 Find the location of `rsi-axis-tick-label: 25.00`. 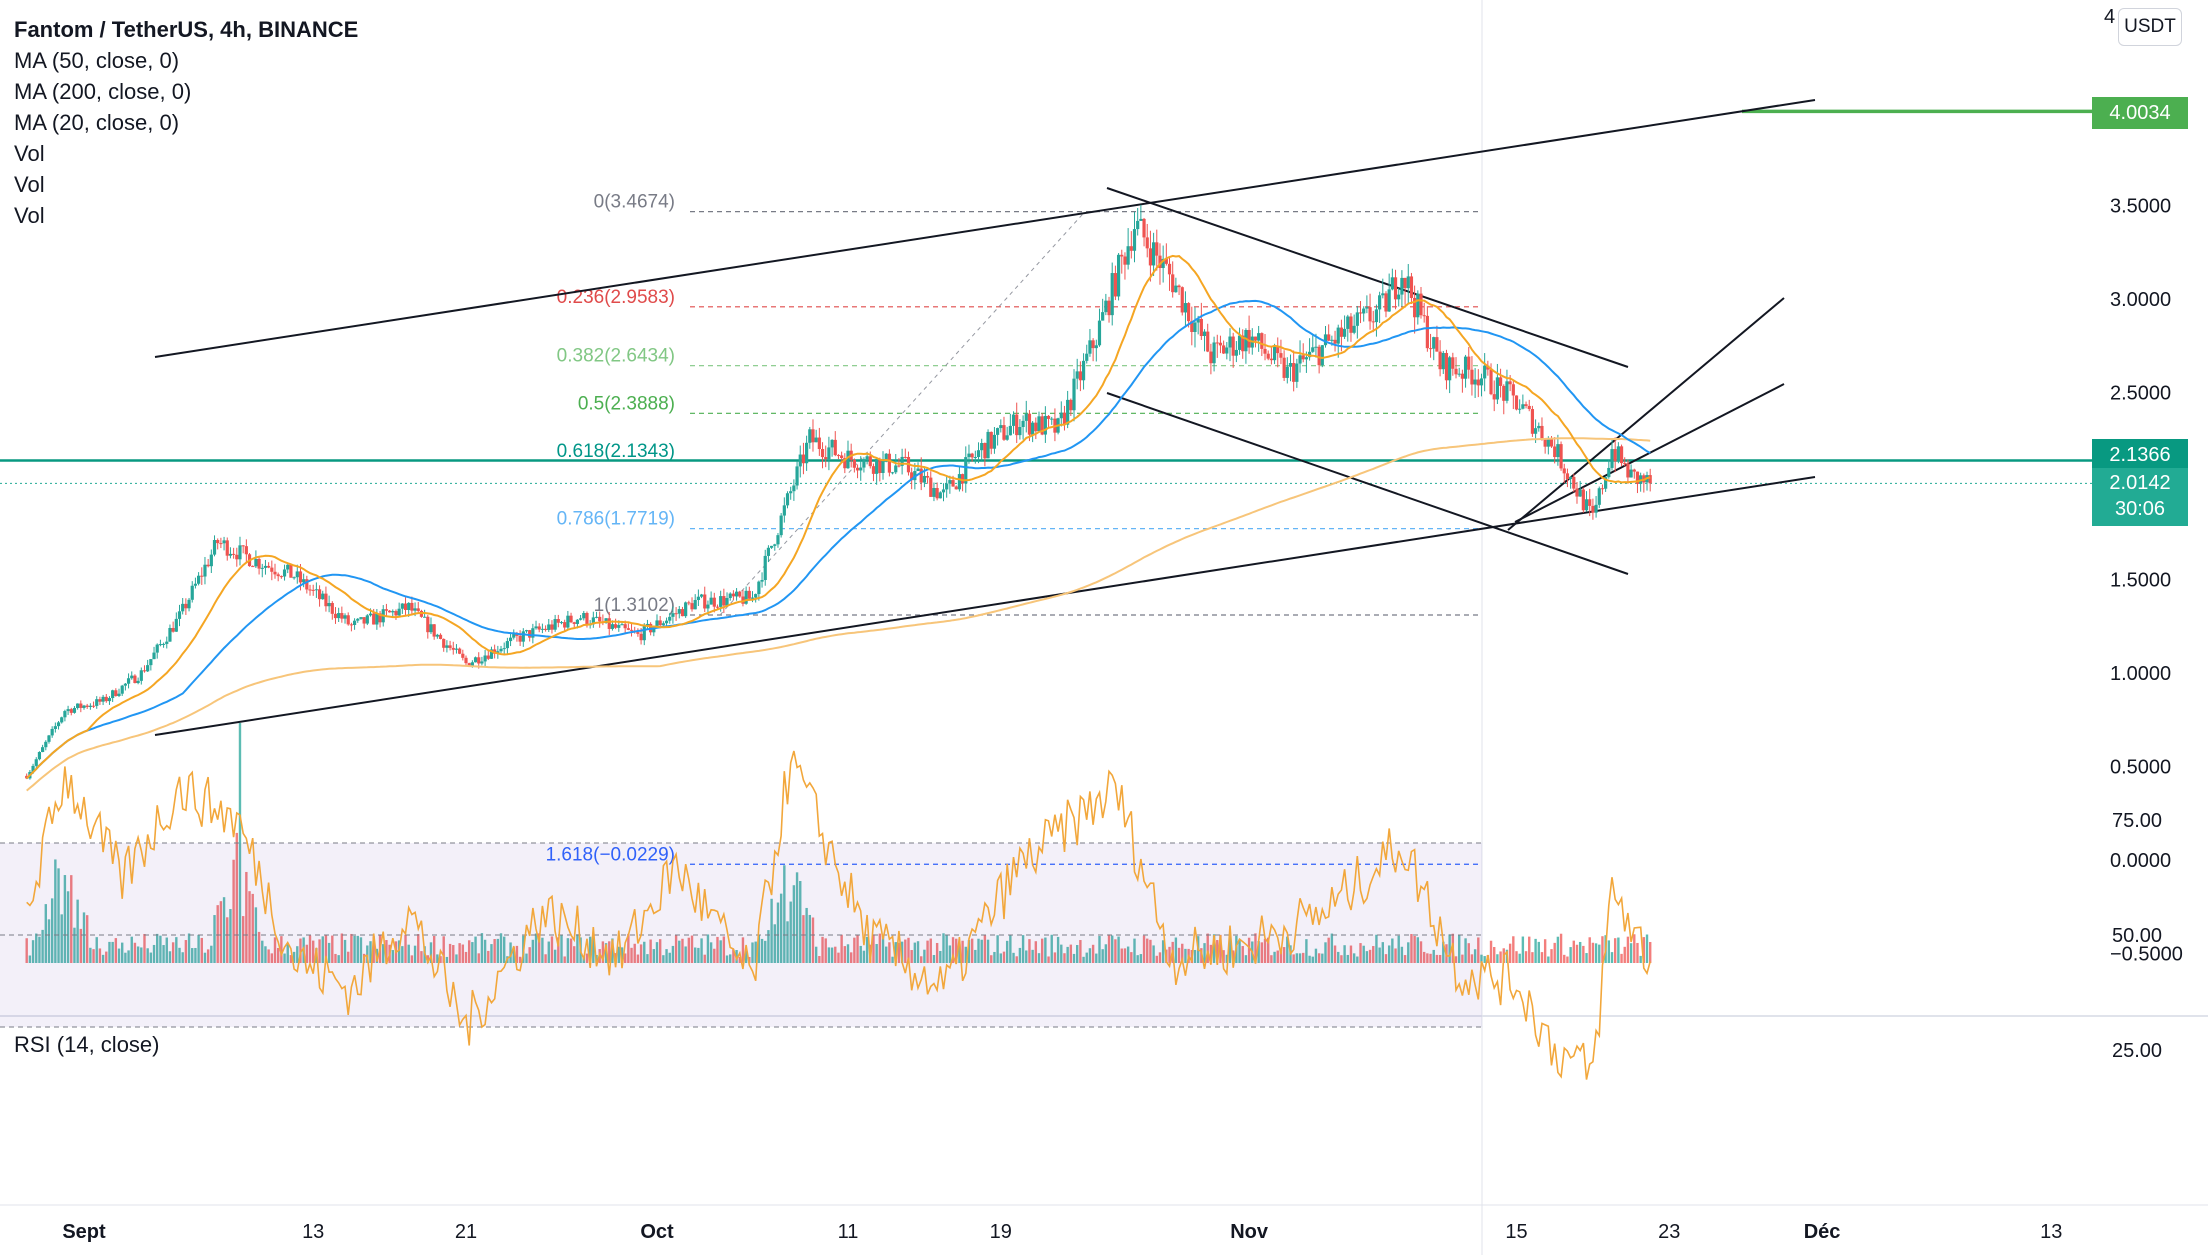

rsi-axis-tick-label: 25.00 is located at coordinates (2137, 1051).